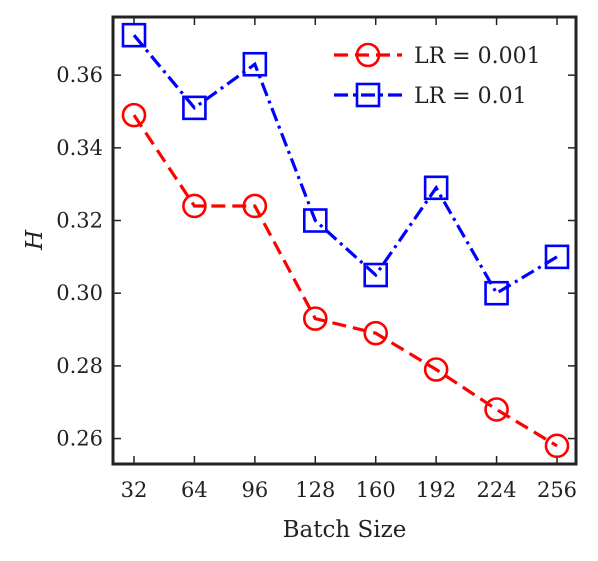 The height and width of the screenshot is (561, 598). I want to click on legend-entry: LR = 0.001, so click(437, 55).